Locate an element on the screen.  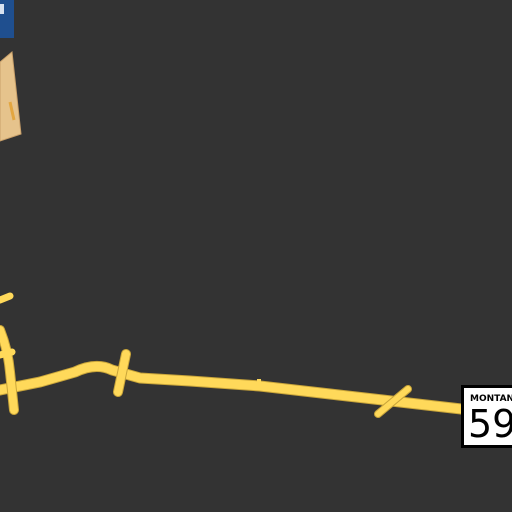
route-shield-face is located at coordinates (488, 416).